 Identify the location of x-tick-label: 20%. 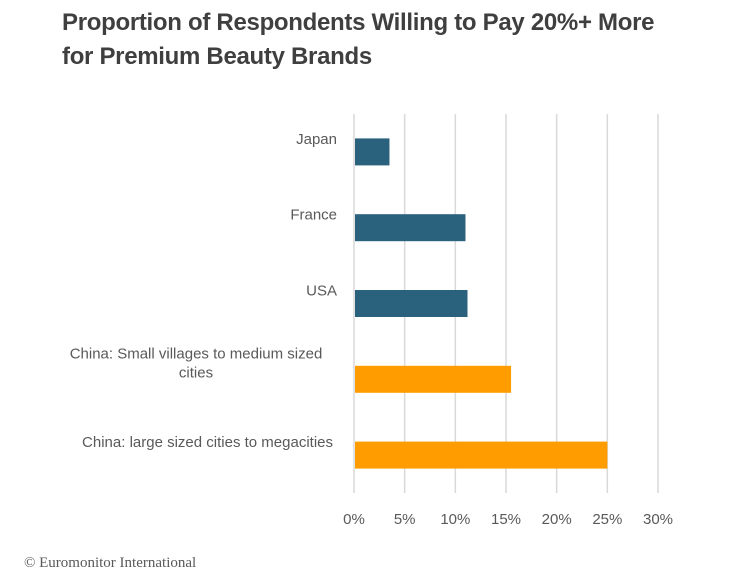
(557, 519).